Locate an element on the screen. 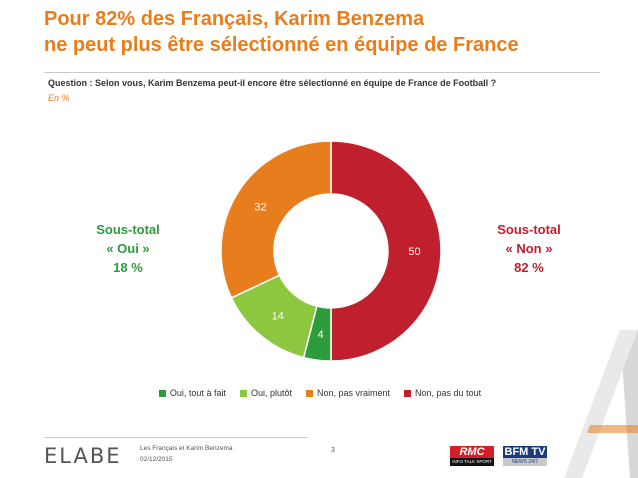 The height and width of the screenshot is (478, 638). legend-label: Oui, tout à fait is located at coordinates (197, 393).